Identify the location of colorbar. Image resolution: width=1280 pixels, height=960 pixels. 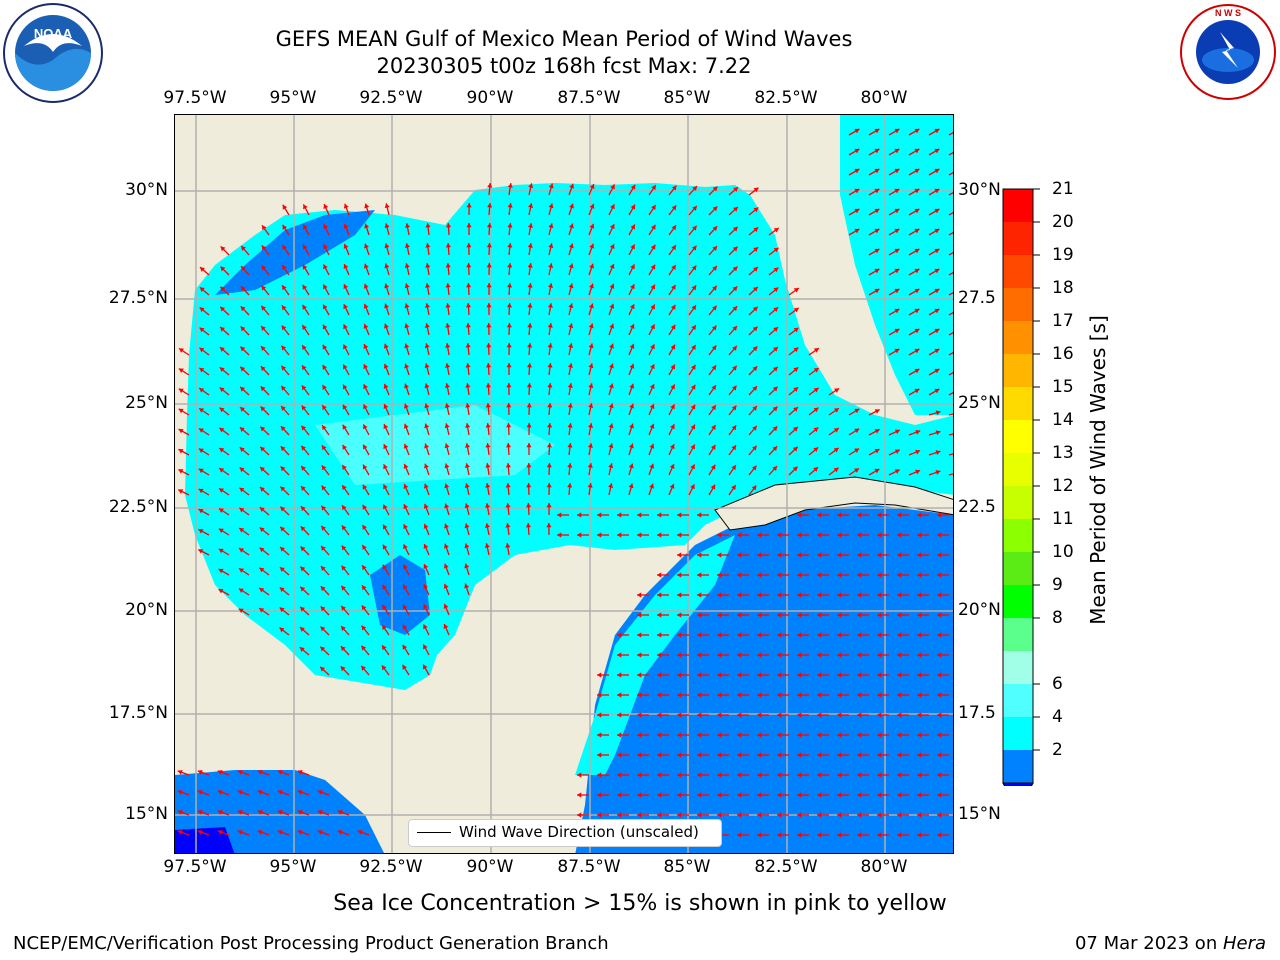
(1021, 487).